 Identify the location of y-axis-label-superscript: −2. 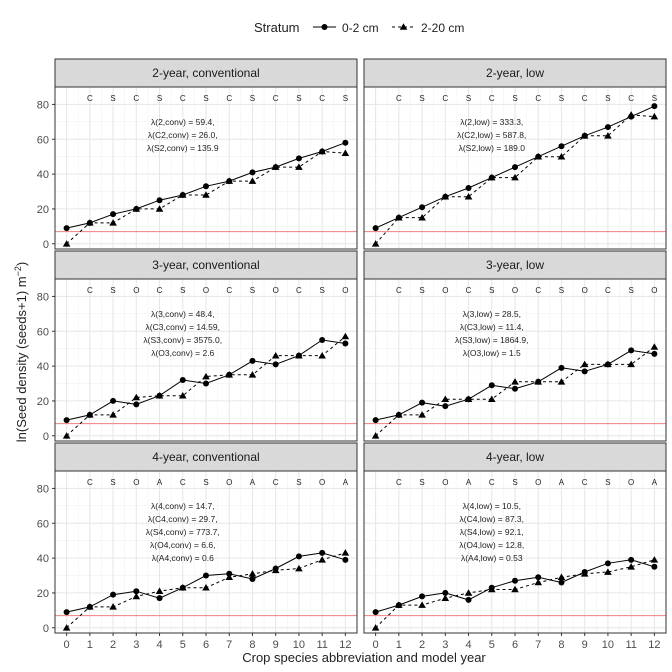
(18, 271).